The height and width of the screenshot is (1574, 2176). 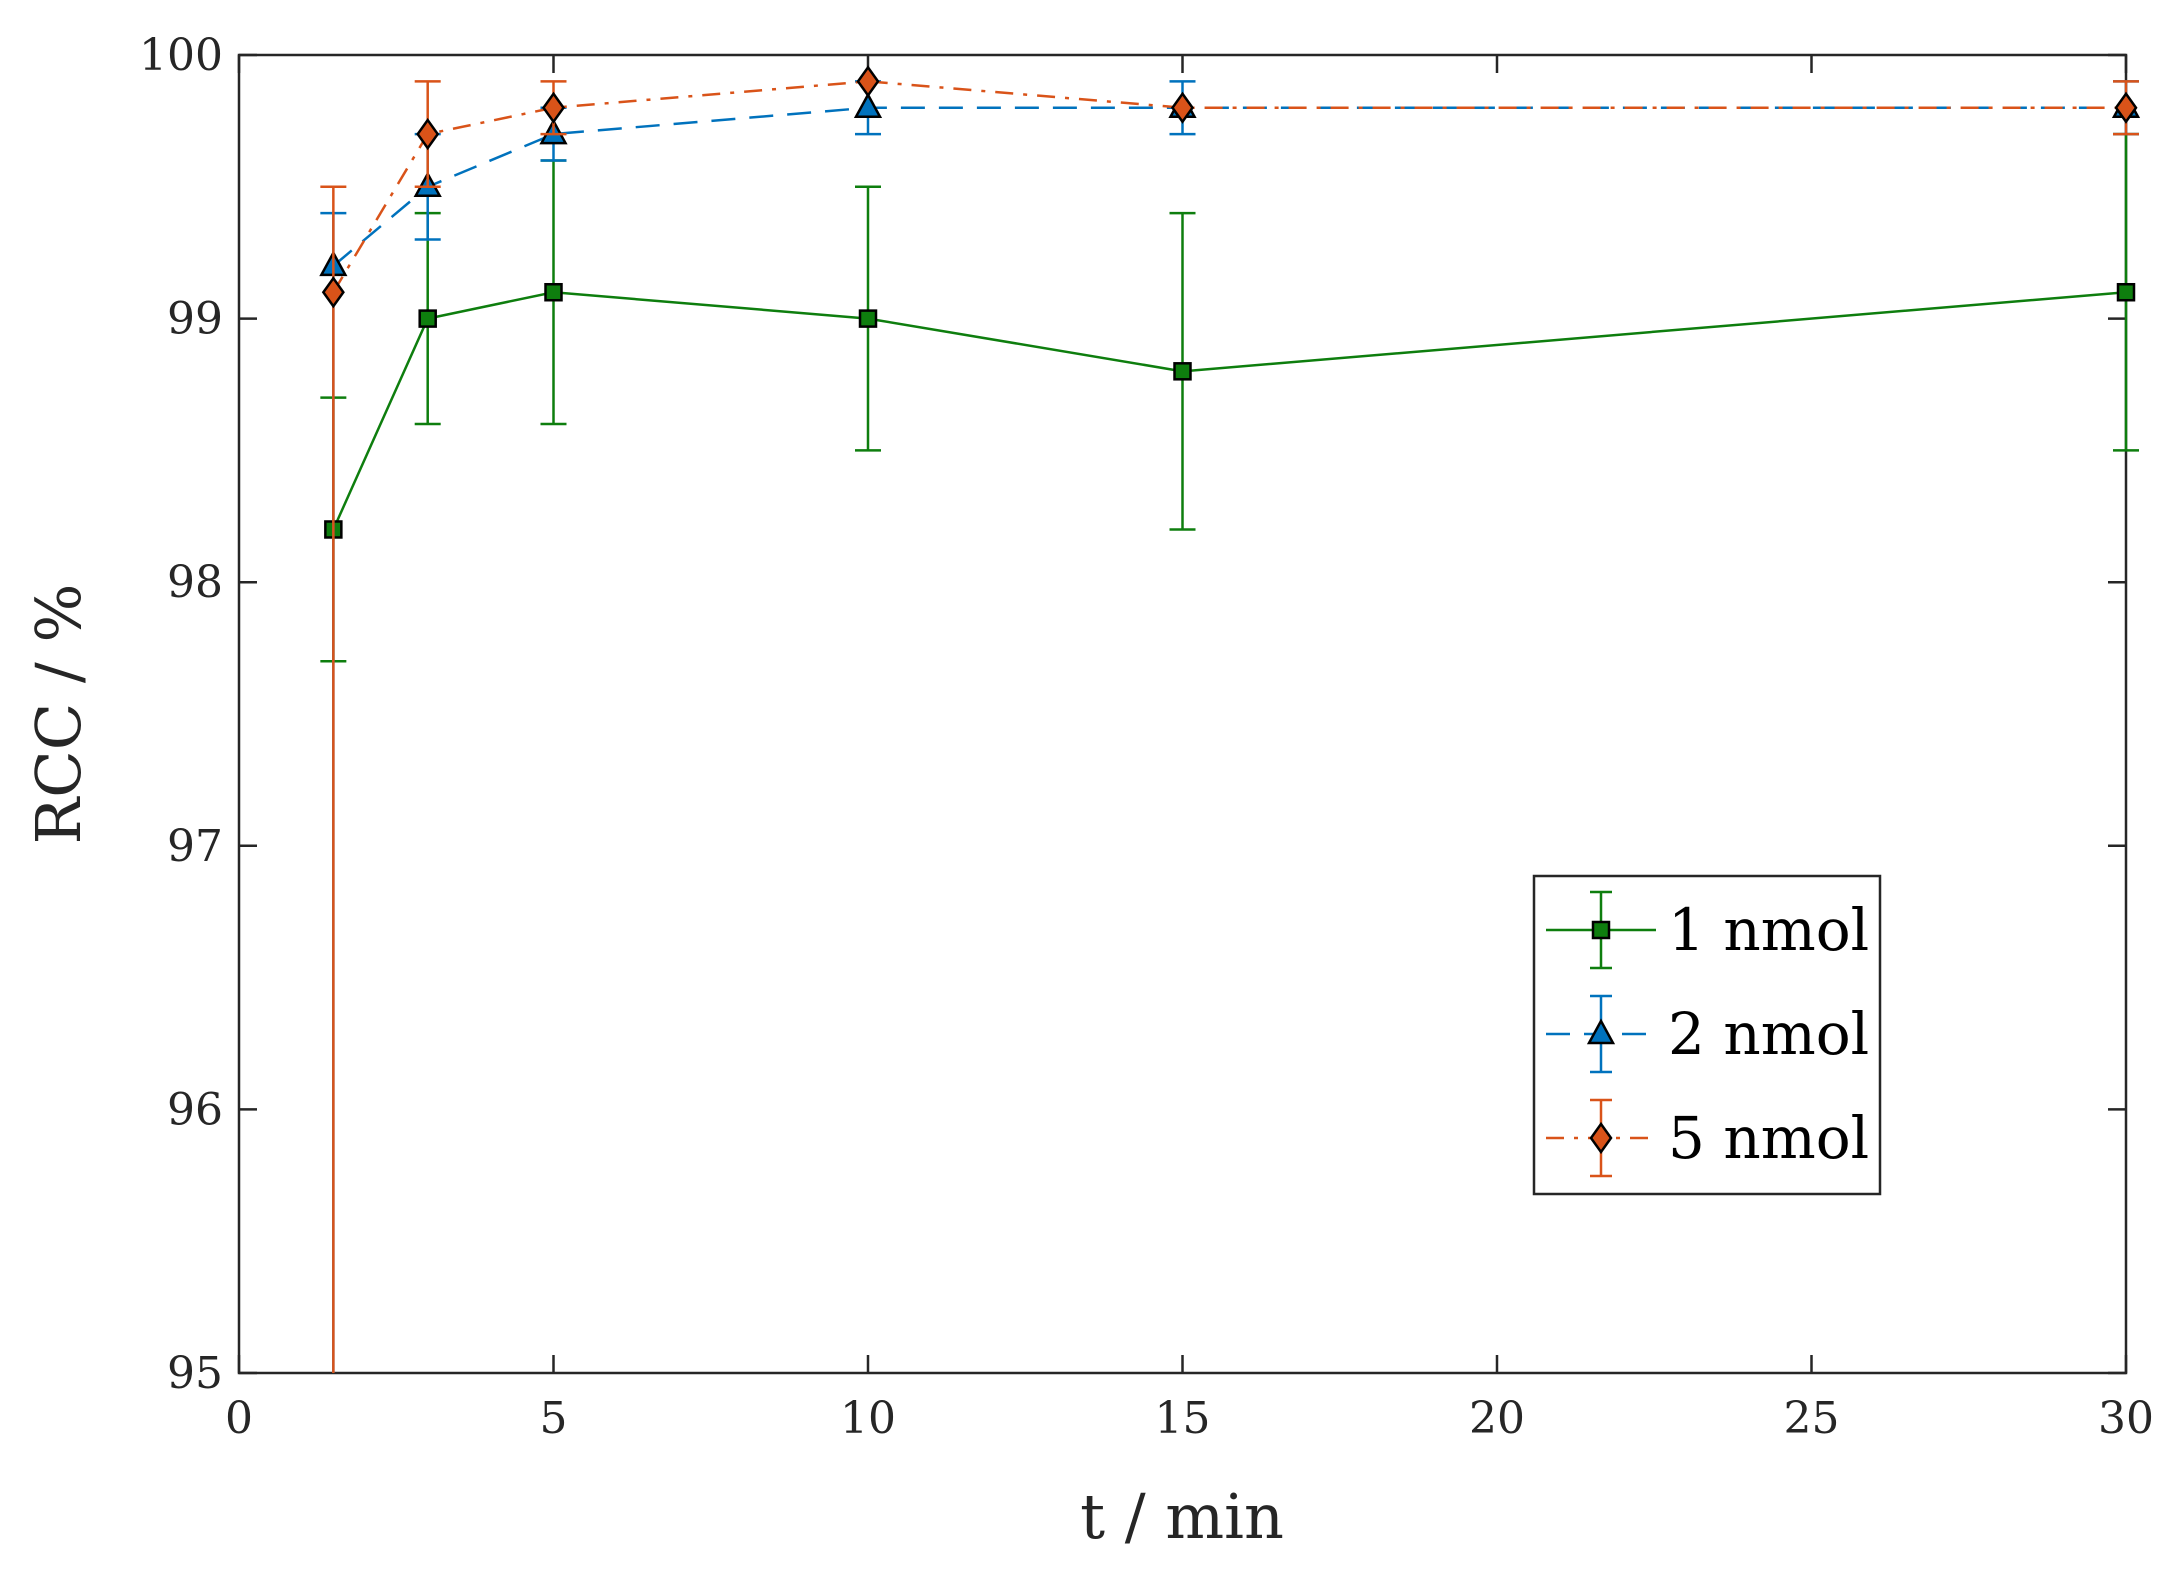 I want to click on x-tick-label: 5, so click(x=554, y=1418).